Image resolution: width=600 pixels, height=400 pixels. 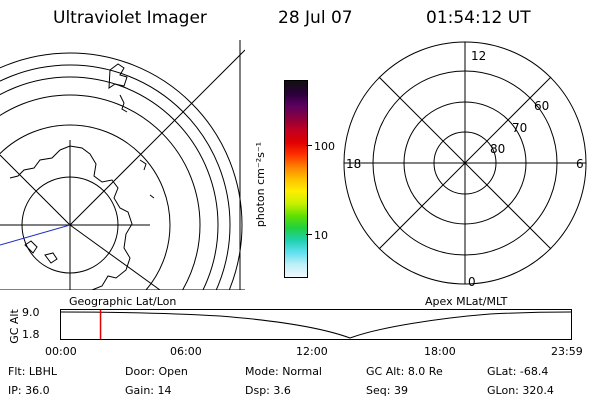 What do you see at coordinates (14, 326) in the screenshot?
I see `timeline-axis-title: GC Alt` at bounding box center [14, 326].